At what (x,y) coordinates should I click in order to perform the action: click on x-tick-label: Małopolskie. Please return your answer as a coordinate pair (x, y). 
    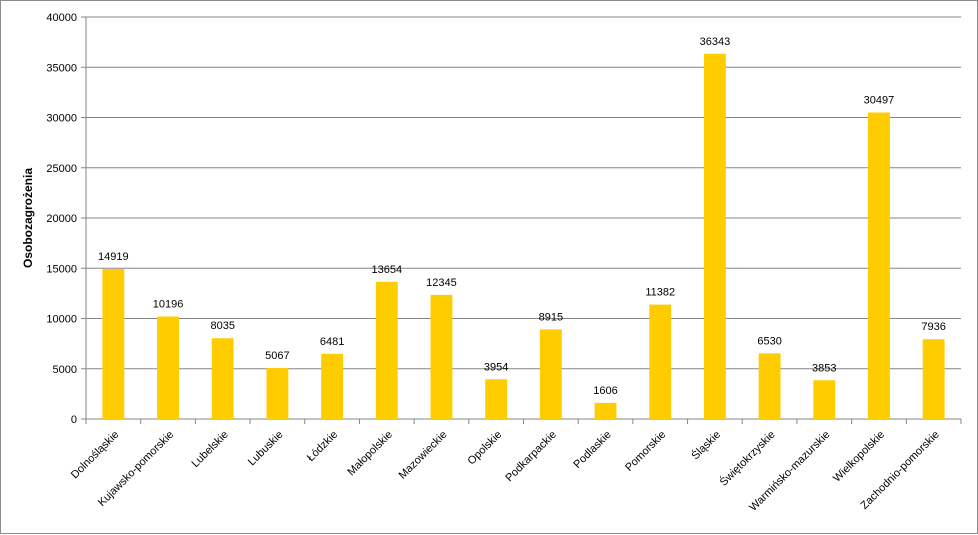
    Looking at the image, I should click on (370, 454).